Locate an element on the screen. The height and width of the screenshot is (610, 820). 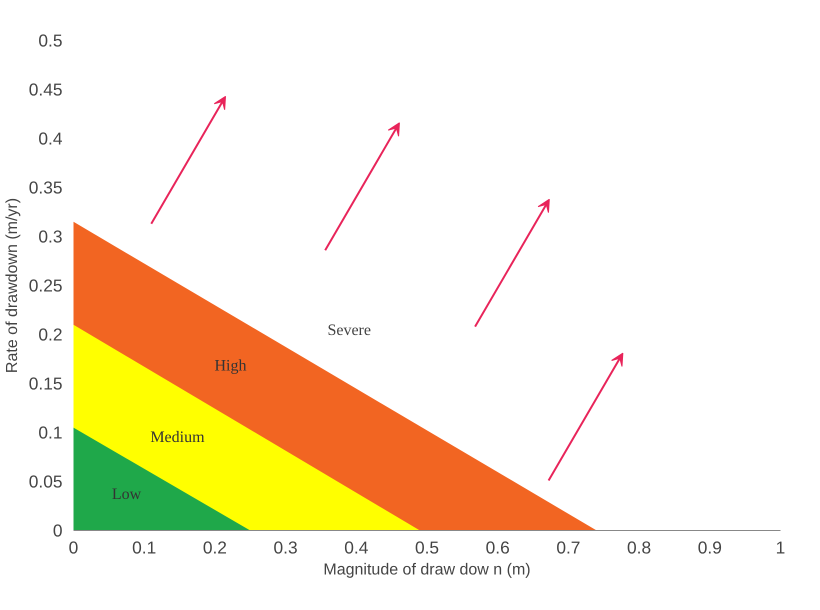
x-tick-label: 0 is located at coordinates (73, 548).